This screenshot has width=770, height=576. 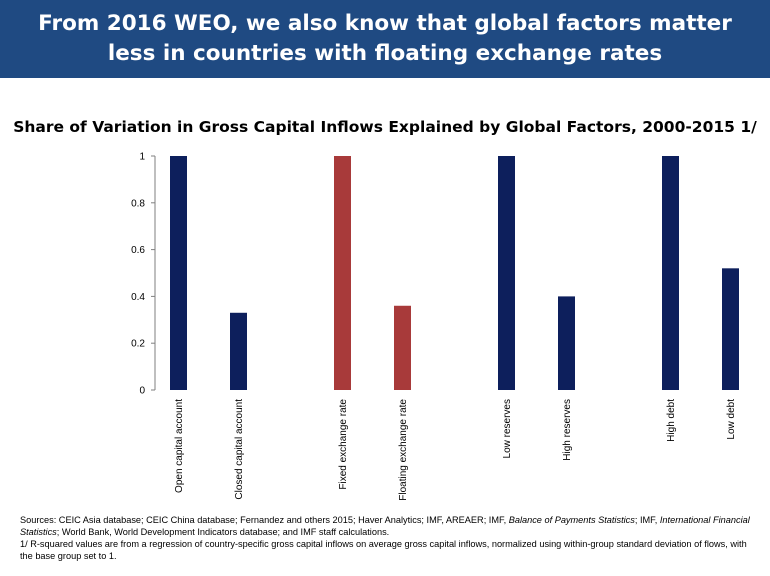 I want to click on x-tick-label: Low reserves, so click(x=507, y=428).